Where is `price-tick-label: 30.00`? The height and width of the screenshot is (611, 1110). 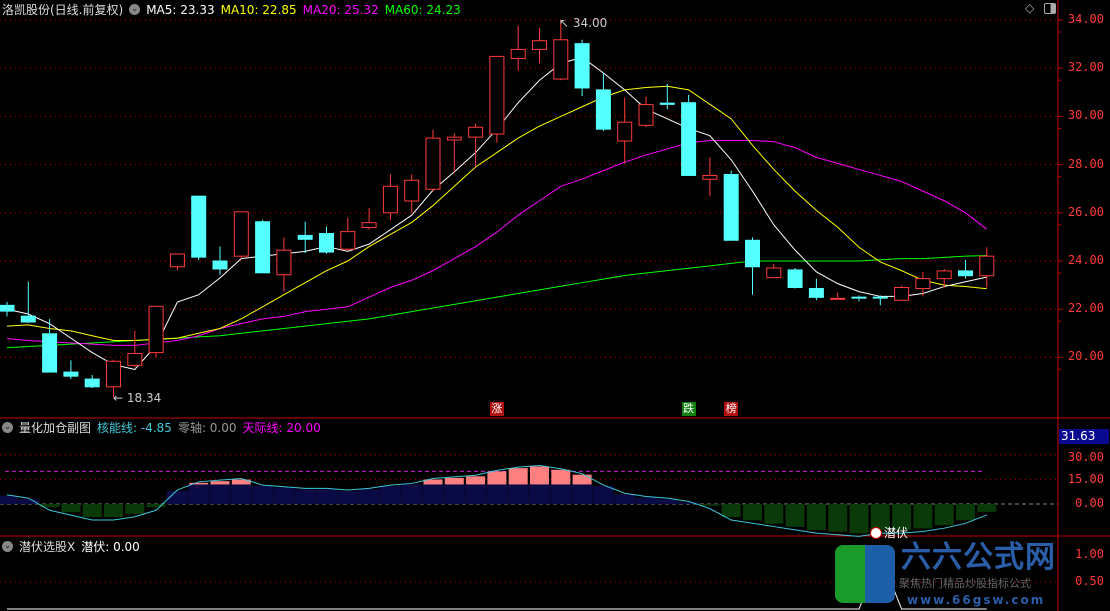 price-tick-label: 30.00 is located at coordinates (1085, 115).